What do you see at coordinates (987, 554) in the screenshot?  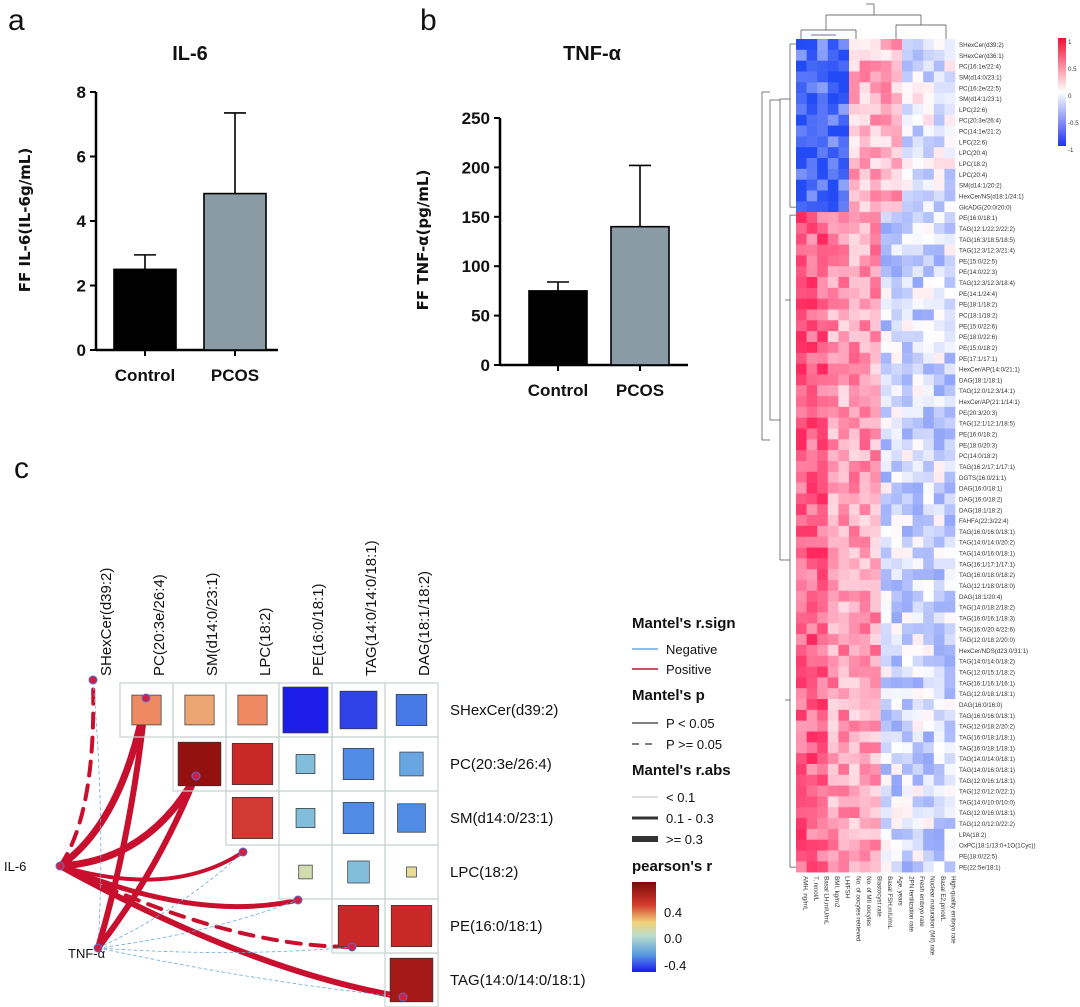 I see `row-label: TAG(14:0/16:0/18:1)` at bounding box center [987, 554].